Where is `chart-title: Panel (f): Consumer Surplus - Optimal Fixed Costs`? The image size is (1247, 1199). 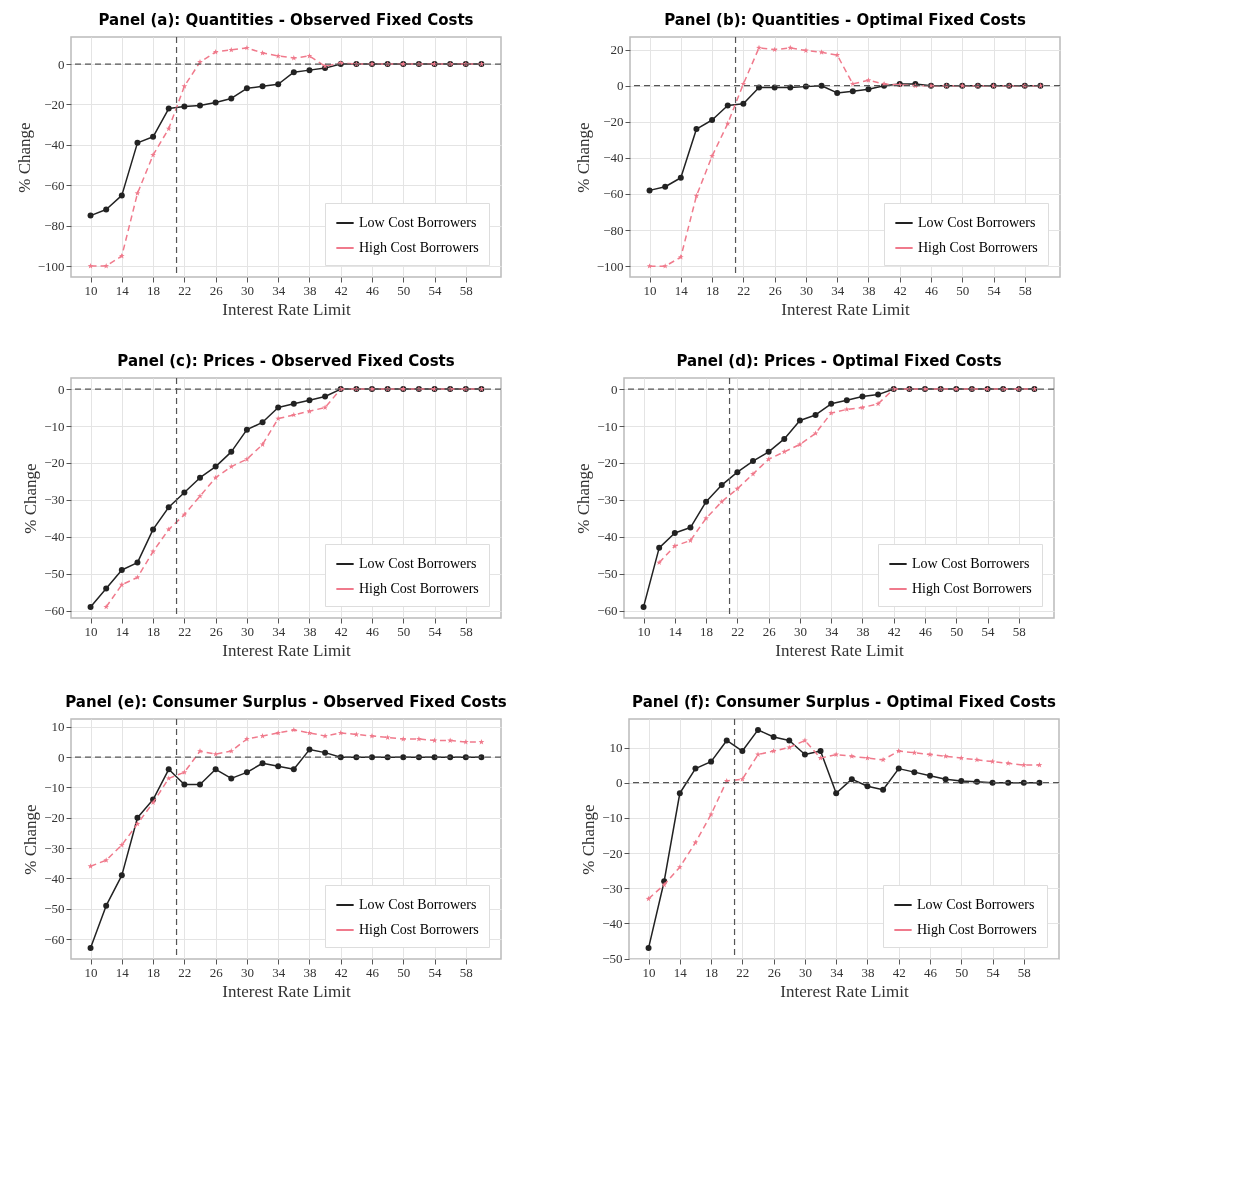
chart-title: Panel (f): Consumer Surplus - Optimal Fixed Costs is located at coordinates (844, 702).